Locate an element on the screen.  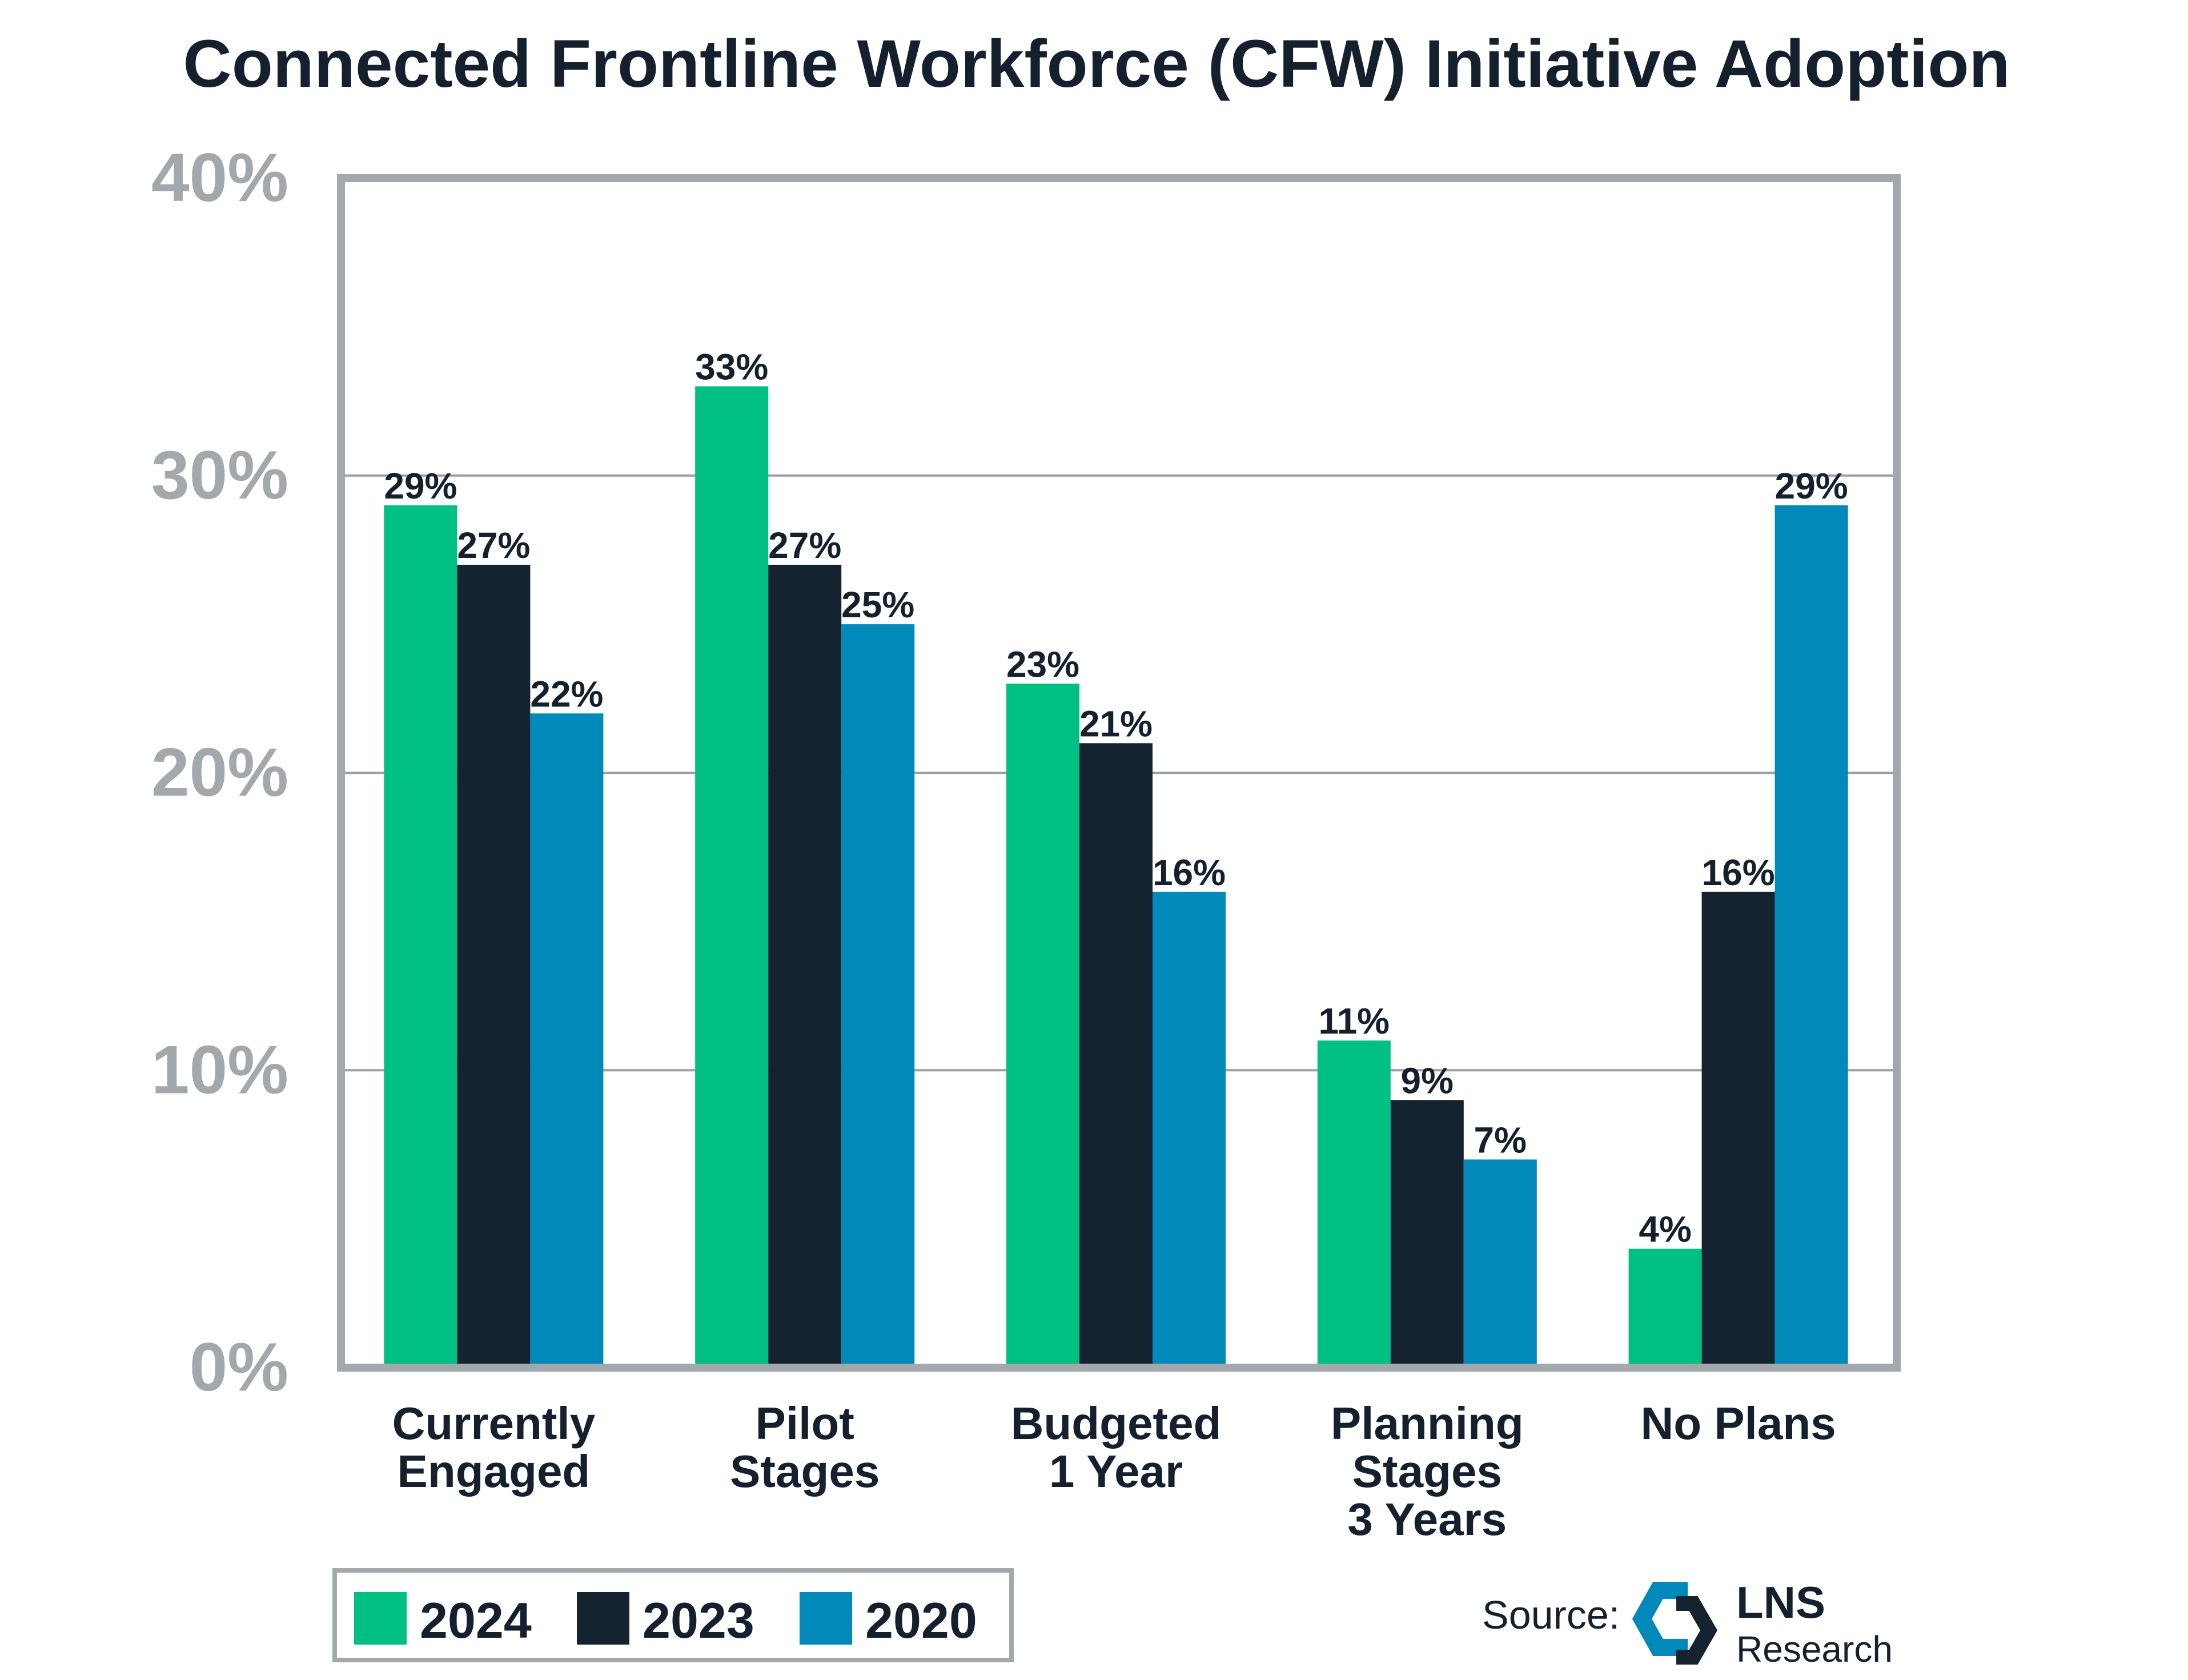
y-tick-label: 40% is located at coordinates (220, 177).